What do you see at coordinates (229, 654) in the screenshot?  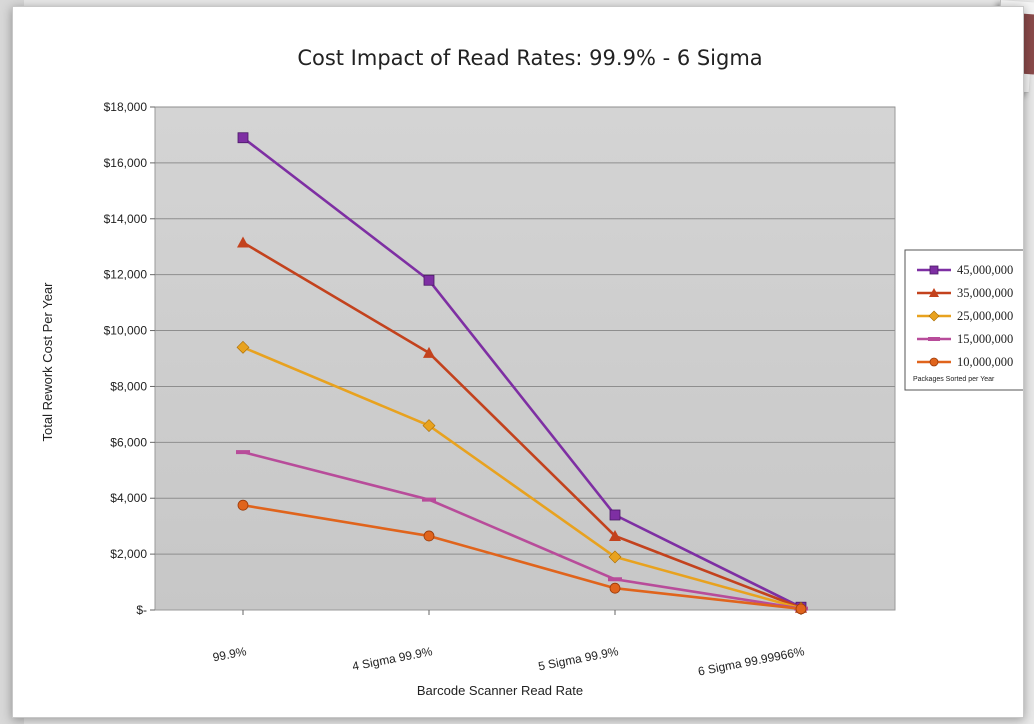 I see `x-tick-label: 99.9%` at bounding box center [229, 654].